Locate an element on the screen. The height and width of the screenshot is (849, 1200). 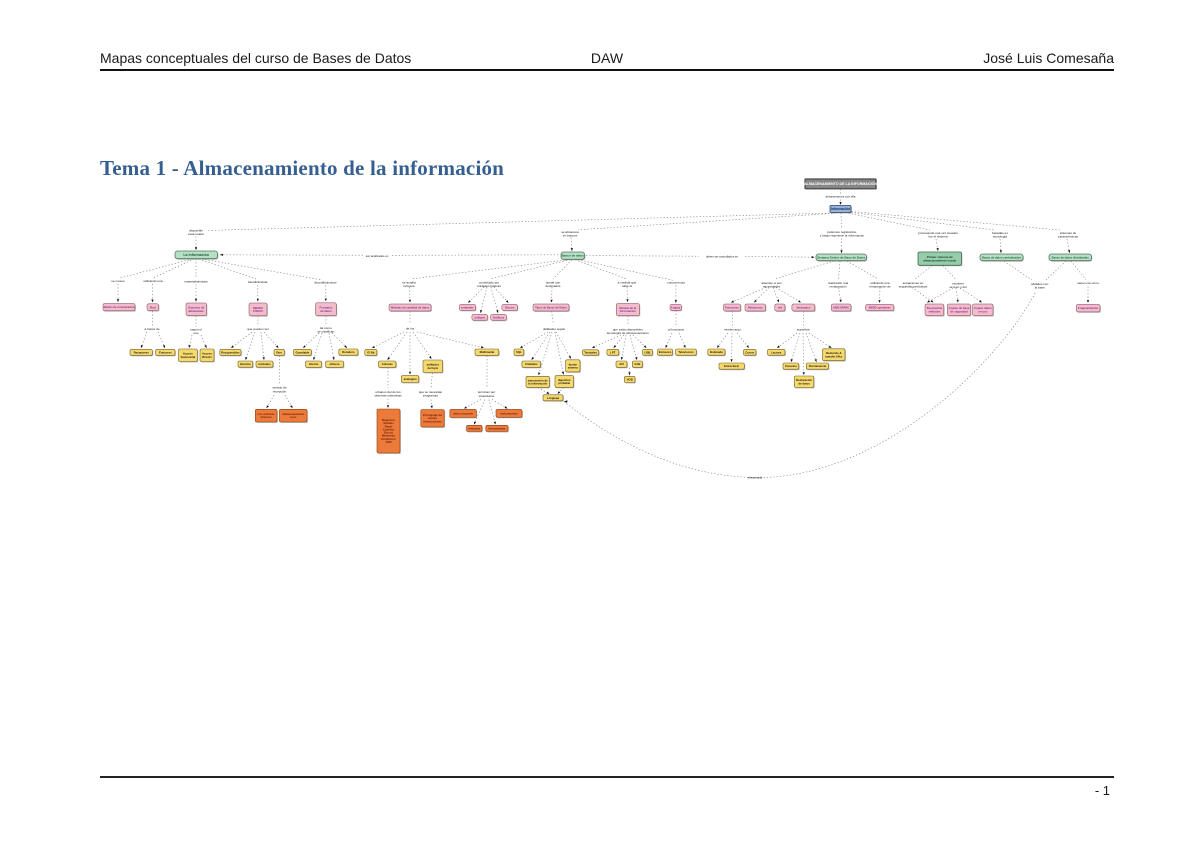
svg-text: son analizados en is located at coordinates (377, 256).